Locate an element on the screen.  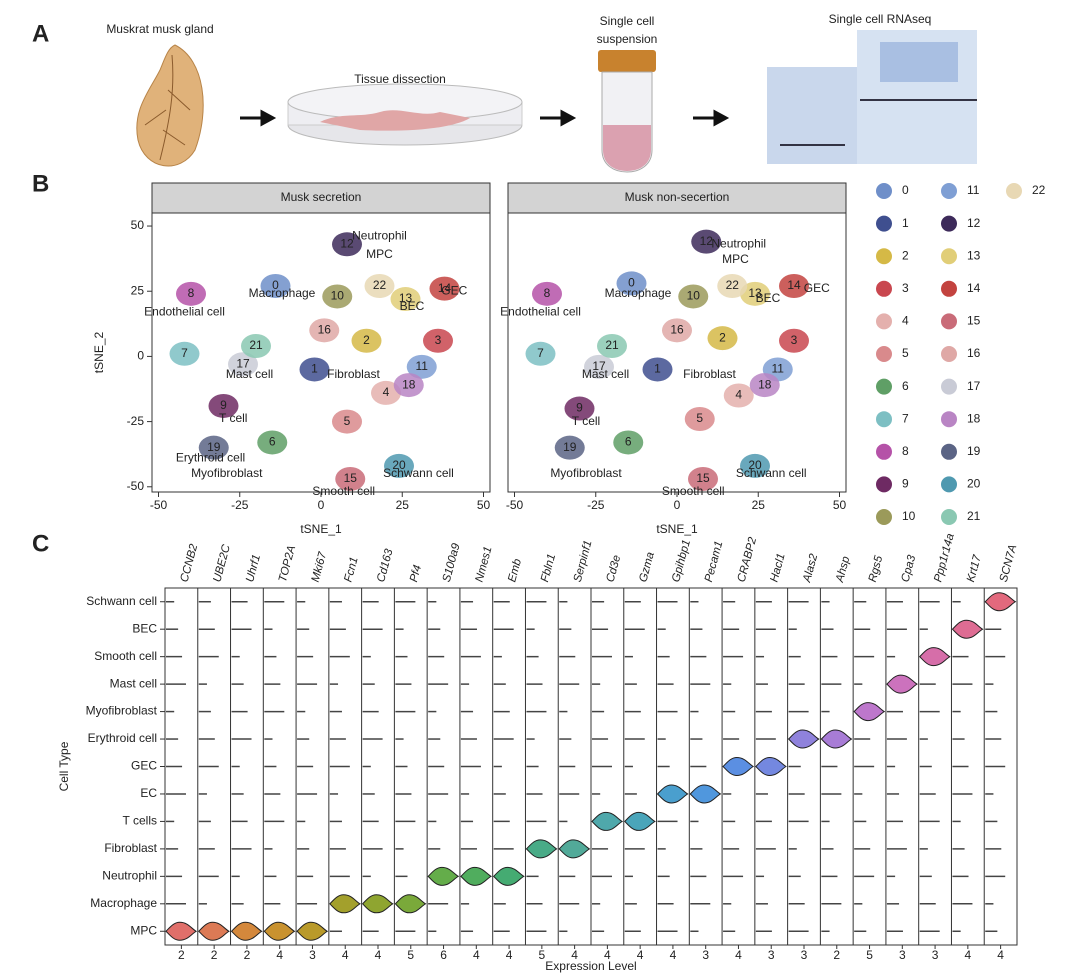
x-tick-label: -50 is located at coordinates (159, 505).